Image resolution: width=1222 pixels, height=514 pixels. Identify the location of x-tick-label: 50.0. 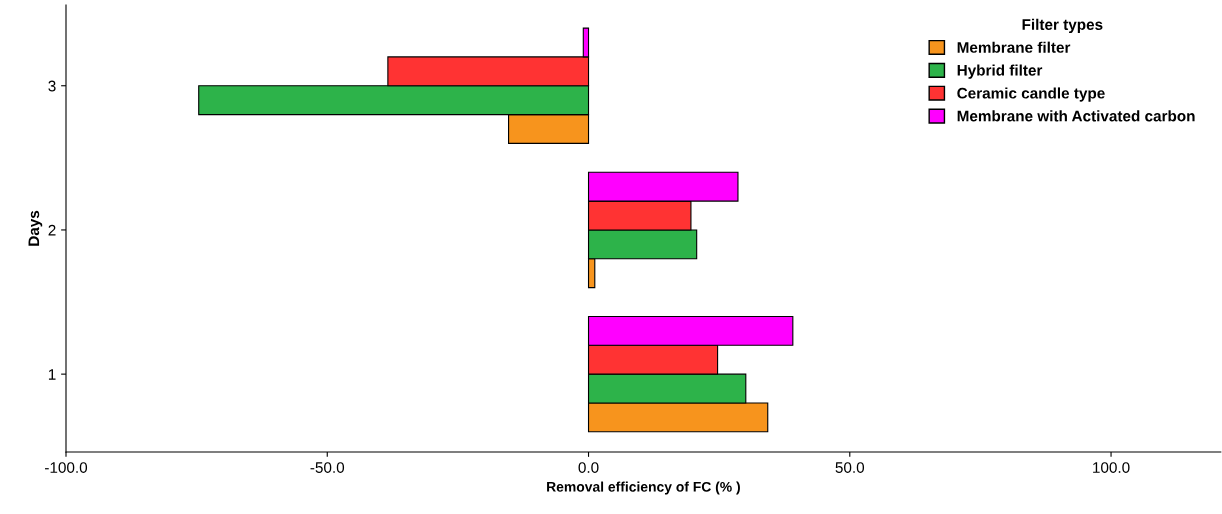
(850, 467).